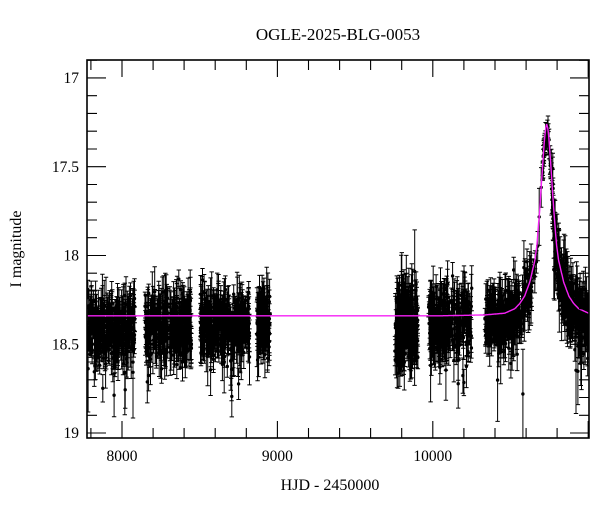 The image size is (600, 512). I want to click on error-bars-decline-season, so click(569, 281).